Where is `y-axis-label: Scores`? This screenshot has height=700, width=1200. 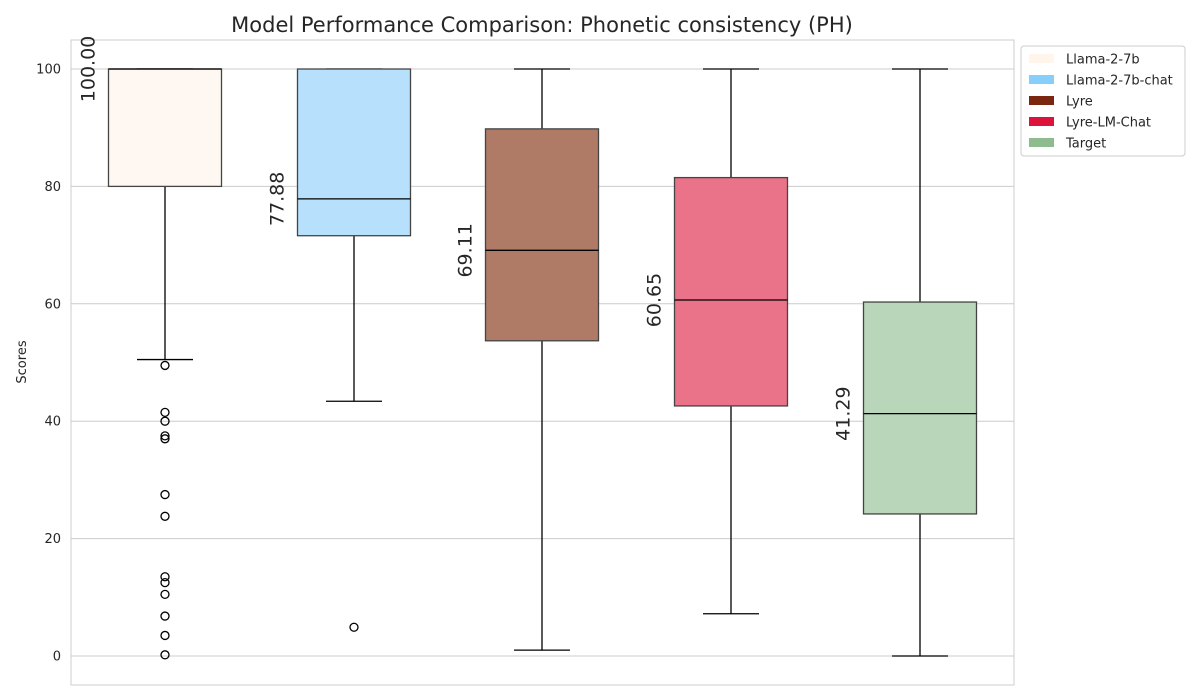 y-axis-label: Scores is located at coordinates (22, 361).